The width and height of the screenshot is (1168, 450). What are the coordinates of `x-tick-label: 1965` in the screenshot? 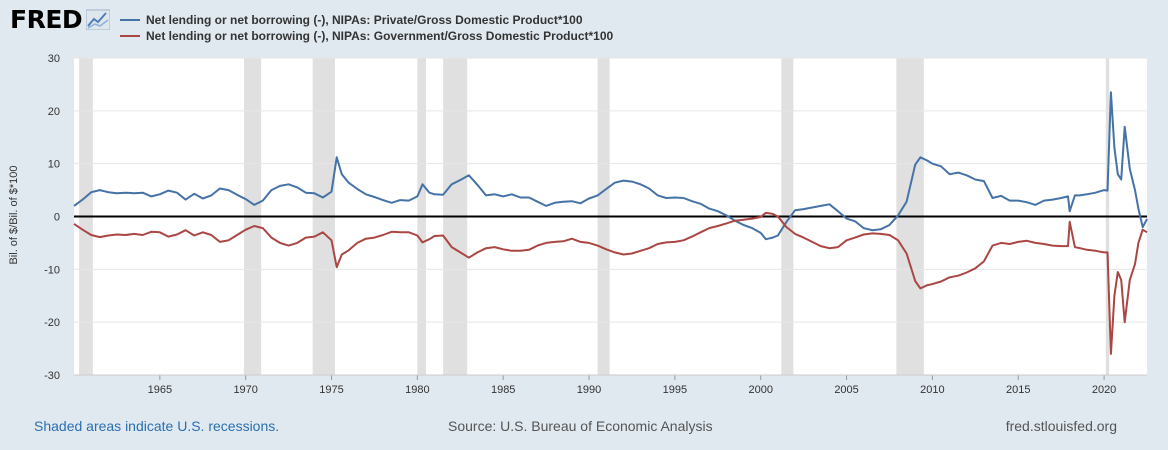 It's located at (160, 390).